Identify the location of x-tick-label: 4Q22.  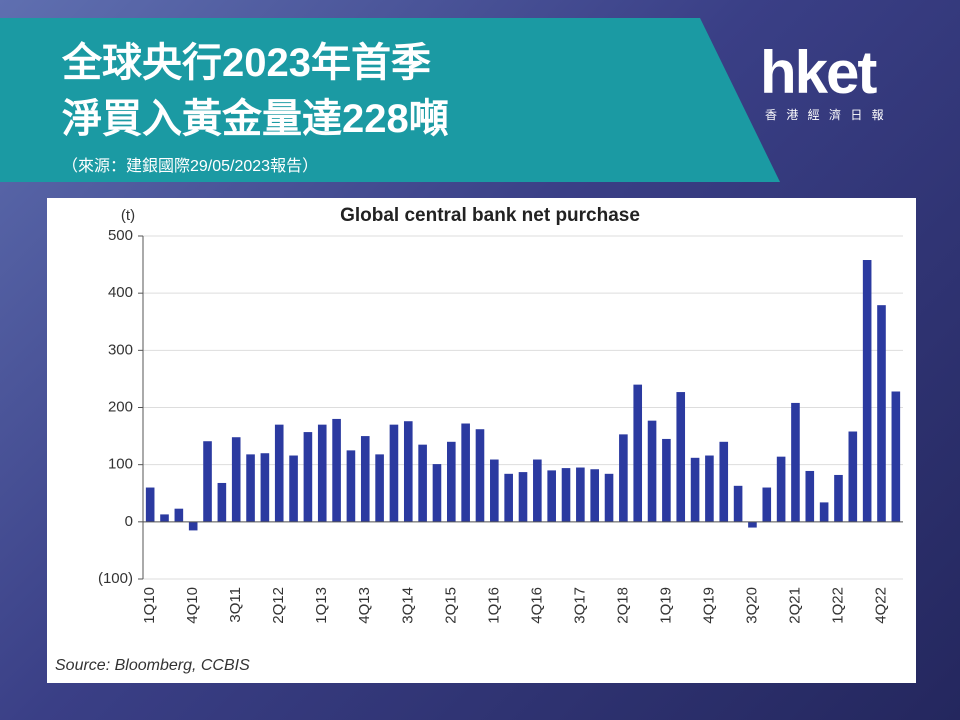
(880, 605).